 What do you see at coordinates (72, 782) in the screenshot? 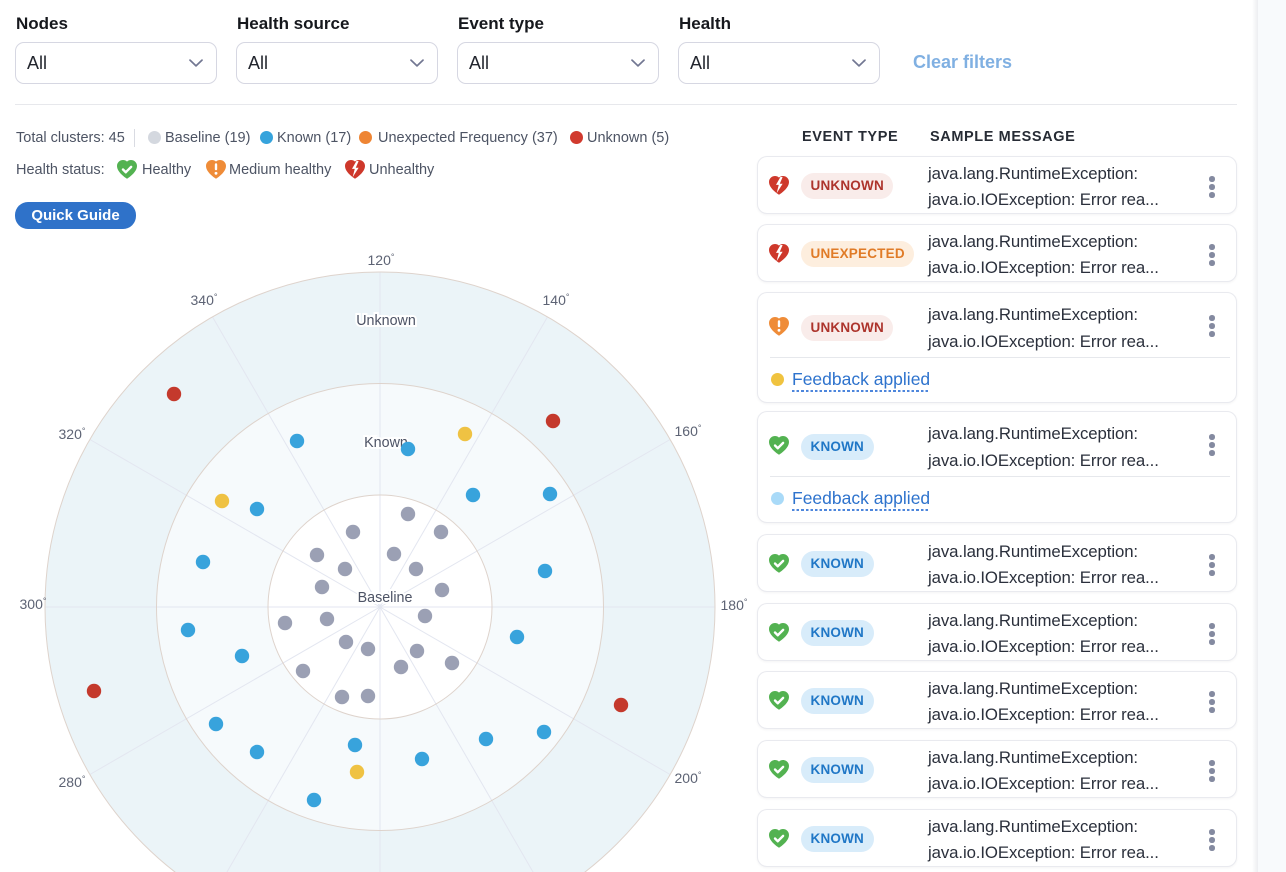
I see `svg-text: 280°` at bounding box center [72, 782].